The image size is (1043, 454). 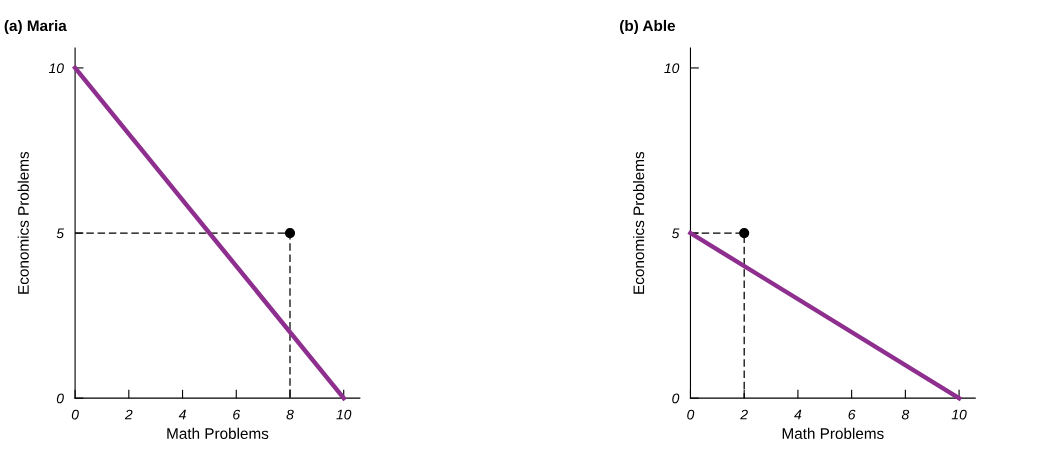 I want to click on chart-title: (b) Able, so click(x=648, y=27).